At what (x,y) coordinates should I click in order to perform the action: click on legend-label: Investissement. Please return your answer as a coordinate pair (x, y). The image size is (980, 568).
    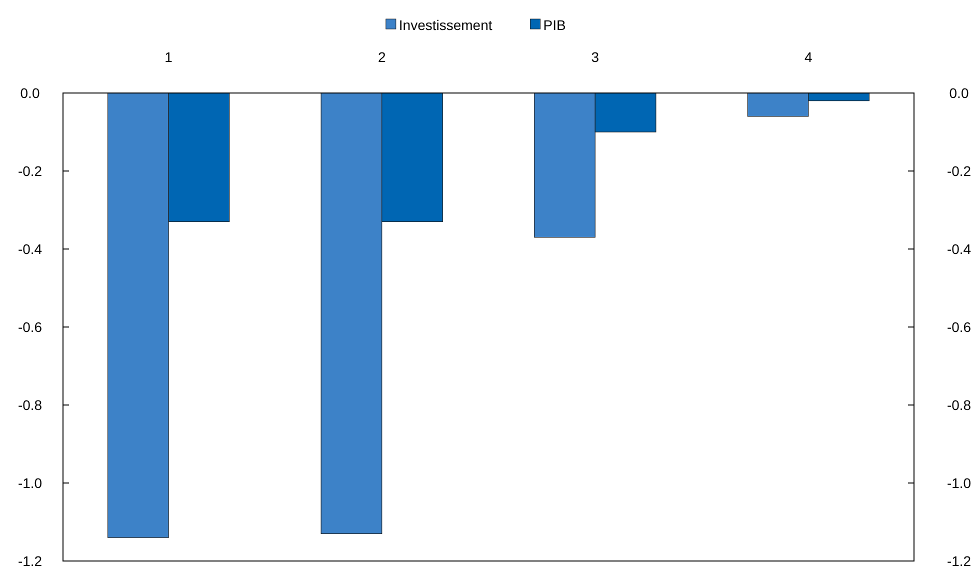
    Looking at the image, I should click on (445, 24).